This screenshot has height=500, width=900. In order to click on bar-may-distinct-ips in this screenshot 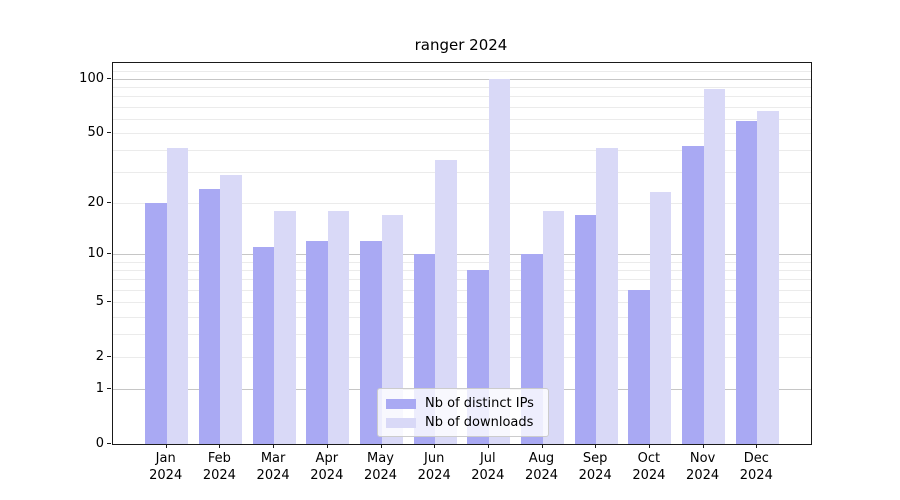, I will do `click(371, 342)`.